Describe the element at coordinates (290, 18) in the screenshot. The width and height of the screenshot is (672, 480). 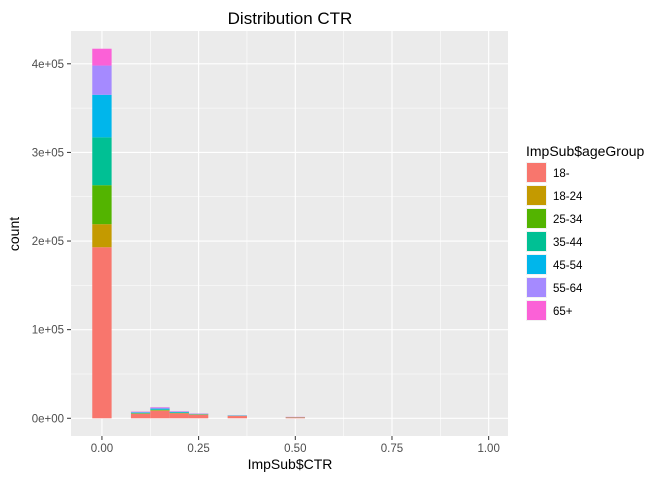
I see `chart-title: Distribution CTR` at that location.